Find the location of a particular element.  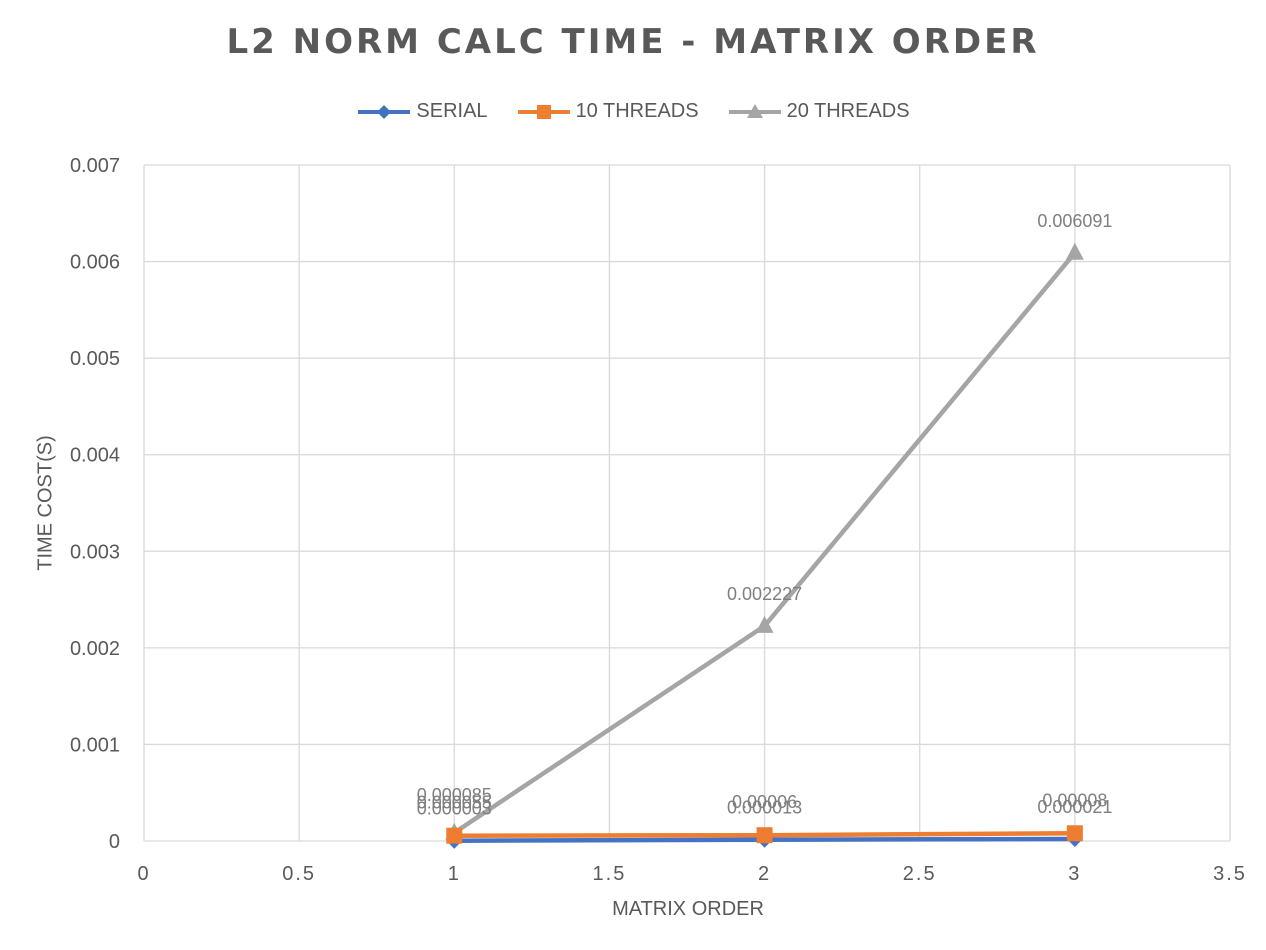

x-tick-label: 0.5 is located at coordinates (299, 874).